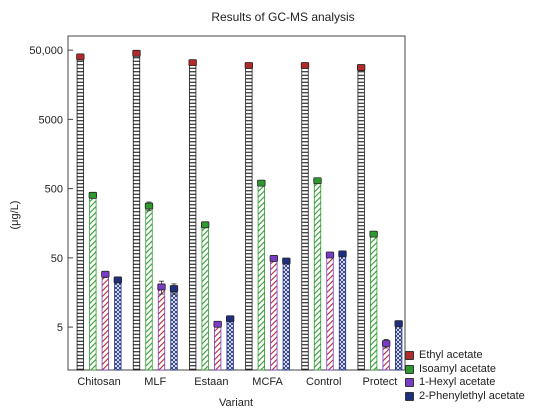  I want to click on chart-title: Results of GC-MS analysis, so click(282, 17).